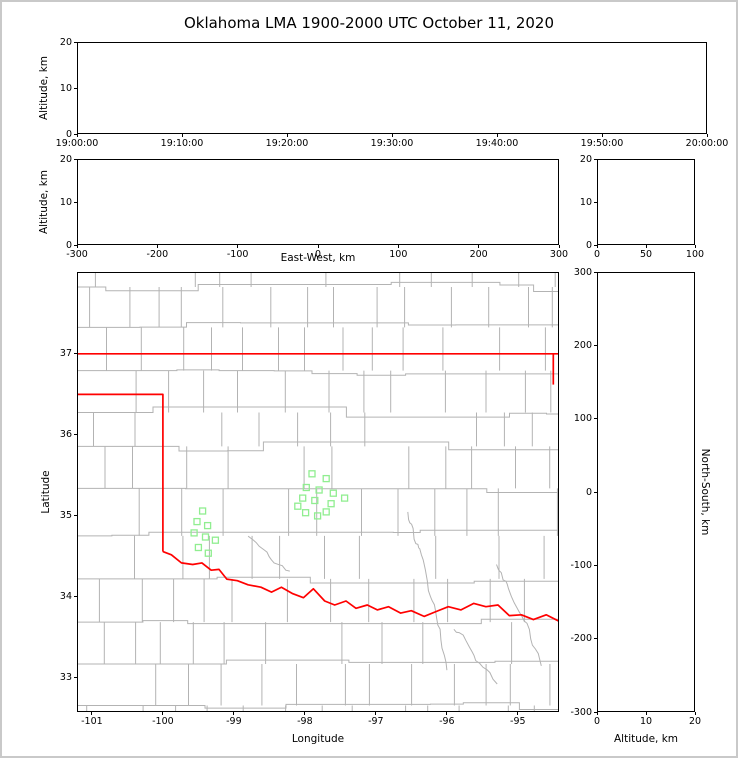 The width and height of the screenshot is (738, 758). Describe the element at coordinates (287, 143) in the screenshot. I see `tick-label: 19:20:00` at that location.